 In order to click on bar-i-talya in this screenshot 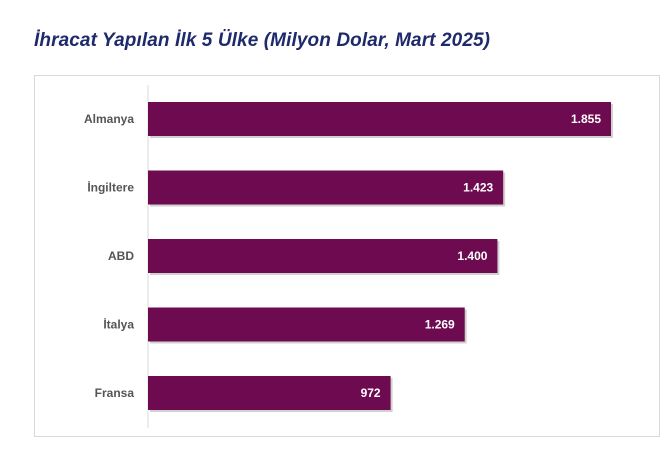, I will do `click(306, 324)`.